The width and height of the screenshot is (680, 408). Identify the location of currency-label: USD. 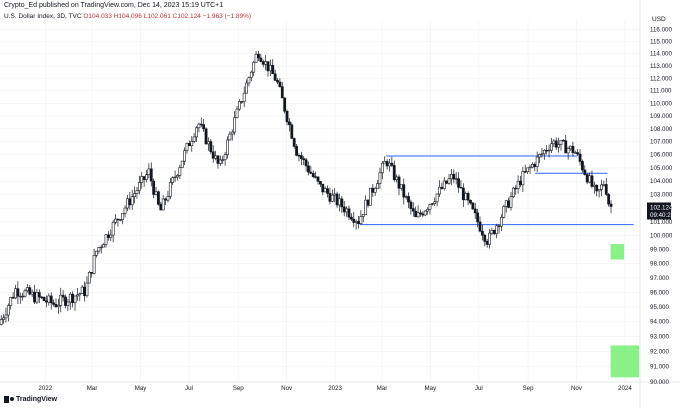
(659, 19).